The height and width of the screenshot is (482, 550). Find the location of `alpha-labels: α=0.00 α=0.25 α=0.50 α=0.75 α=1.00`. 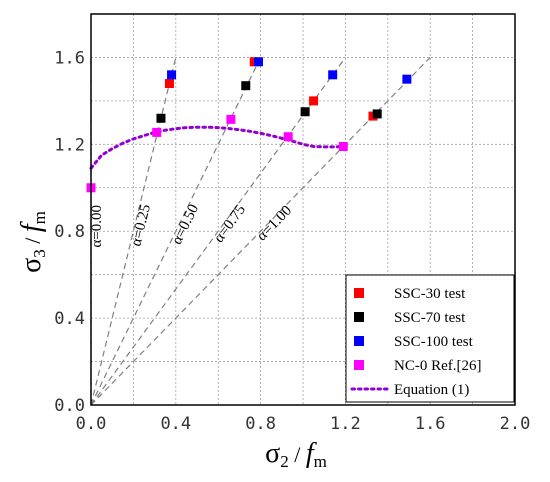

alpha-labels: α=0.00 α=0.25 α=0.50 α=0.75 α=1.00 is located at coordinates (192, 225).